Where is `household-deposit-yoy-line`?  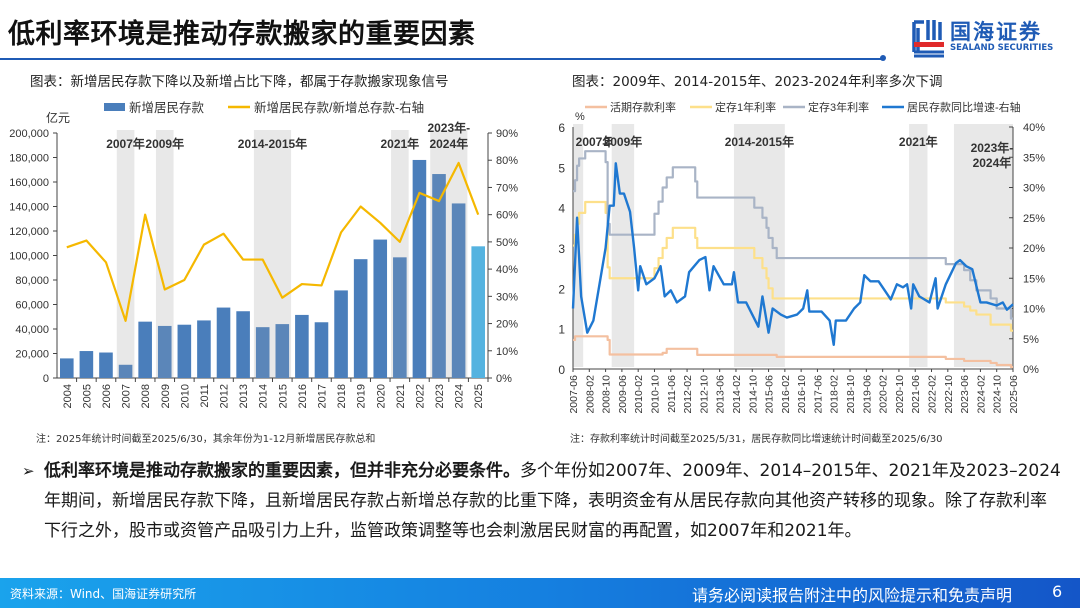 household-deposit-yoy-line is located at coordinates (792, 254).